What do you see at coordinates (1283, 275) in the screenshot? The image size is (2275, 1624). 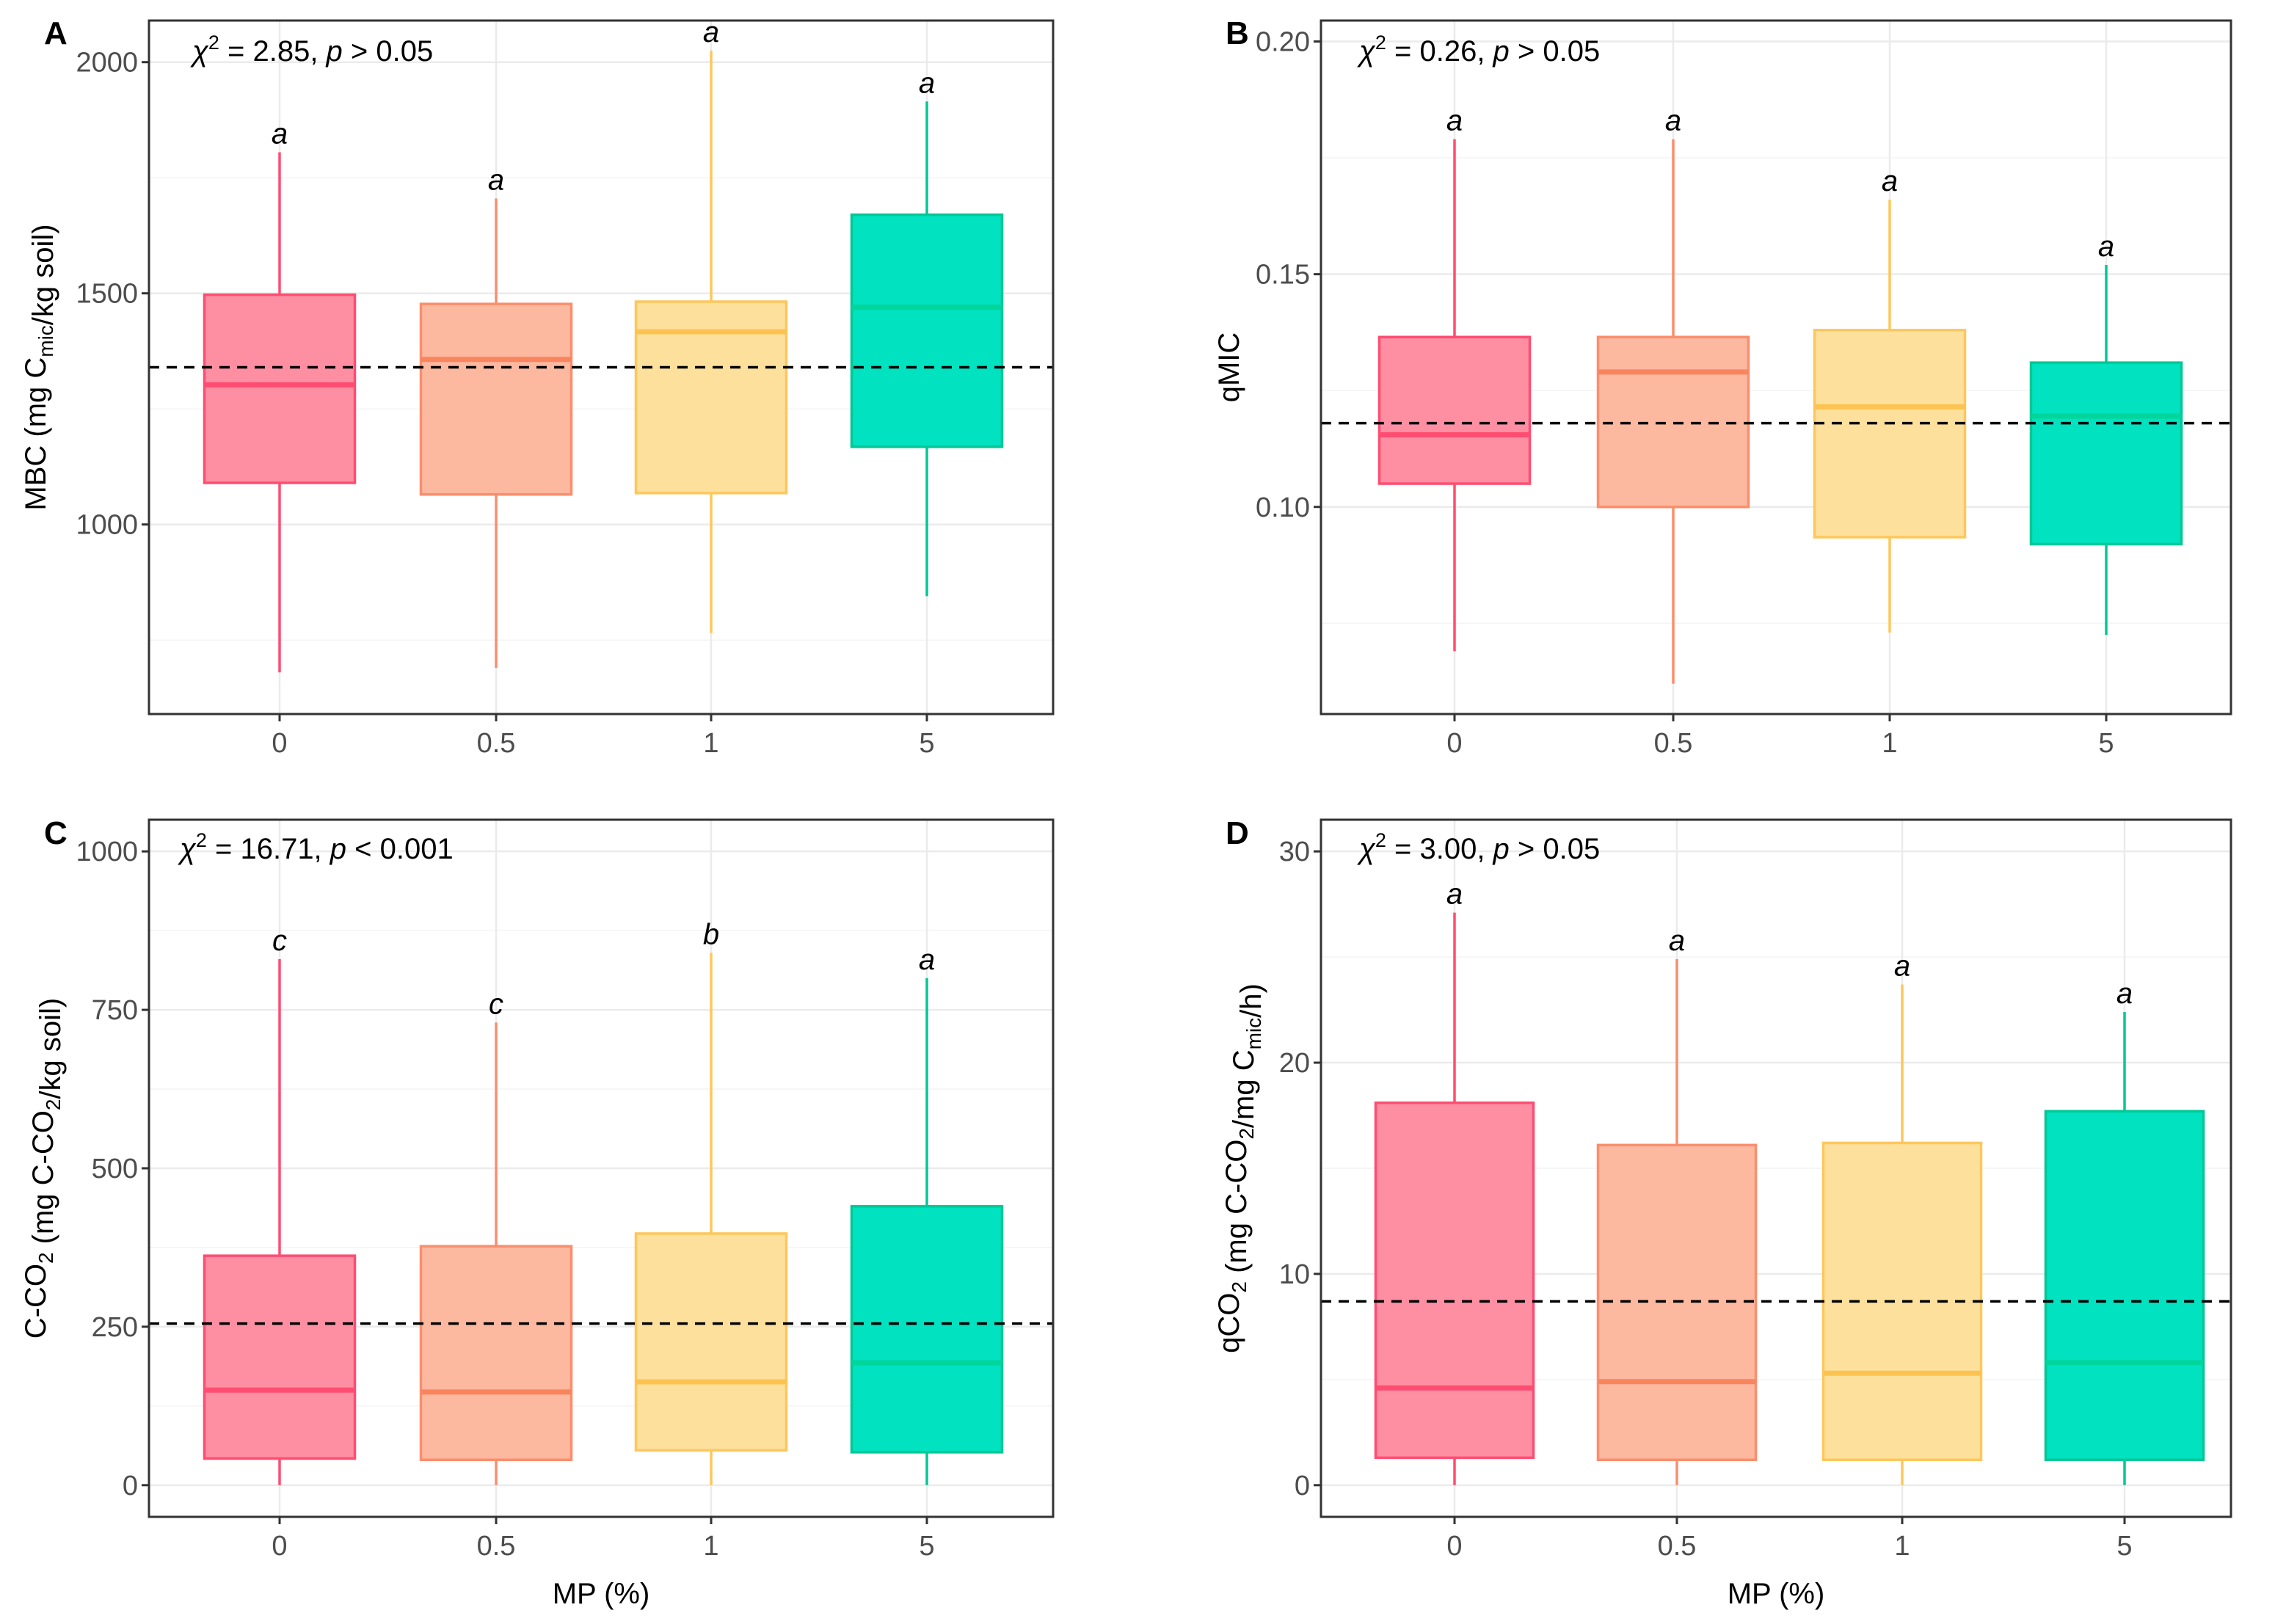 I see `y-tick-label: 0.15` at bounding box center [1283, 275].